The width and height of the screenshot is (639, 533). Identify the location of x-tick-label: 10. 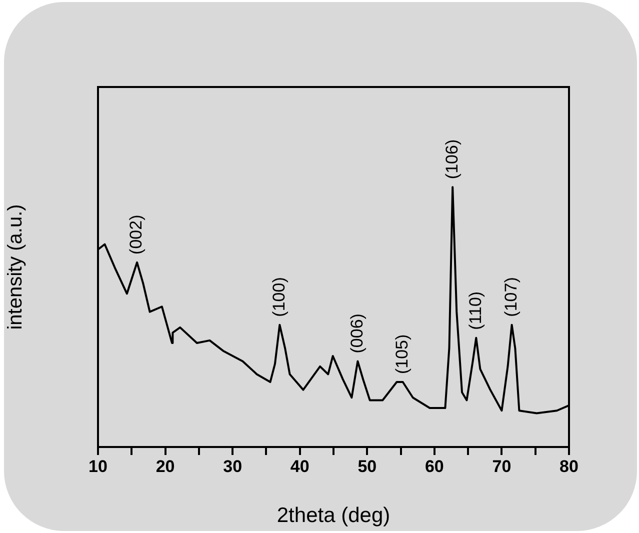
(98, 466).